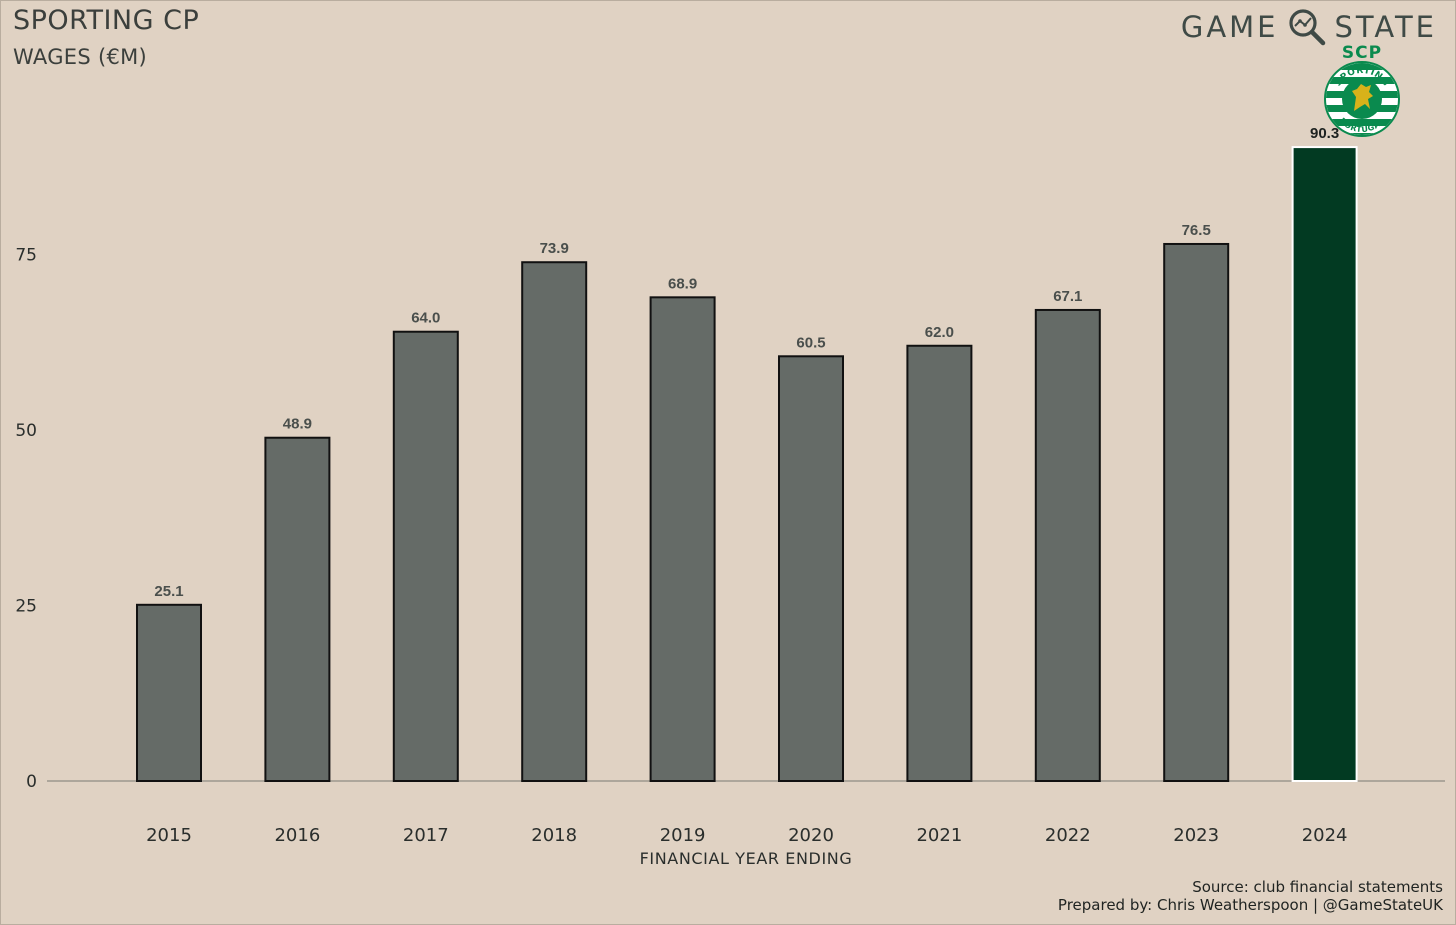  What do you see at coordinates (1362, 53) in the screenshot?
I see `crest-letters: SCP` at bounding box center [1362, 53].